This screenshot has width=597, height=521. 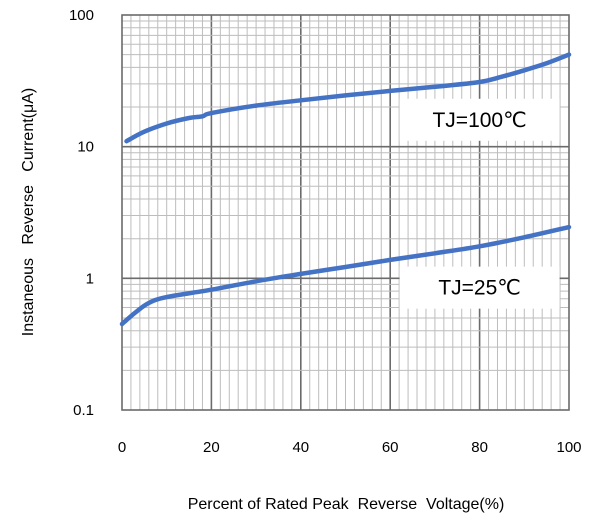 I want to click on x-tick-label: 0, so click(x=122, y=447).